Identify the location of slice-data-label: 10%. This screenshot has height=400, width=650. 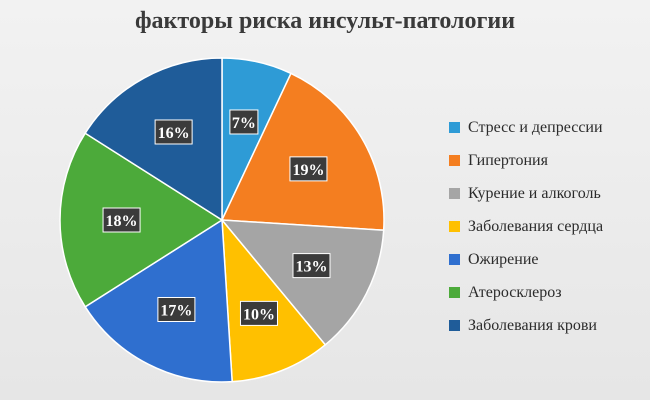
(258, 313).